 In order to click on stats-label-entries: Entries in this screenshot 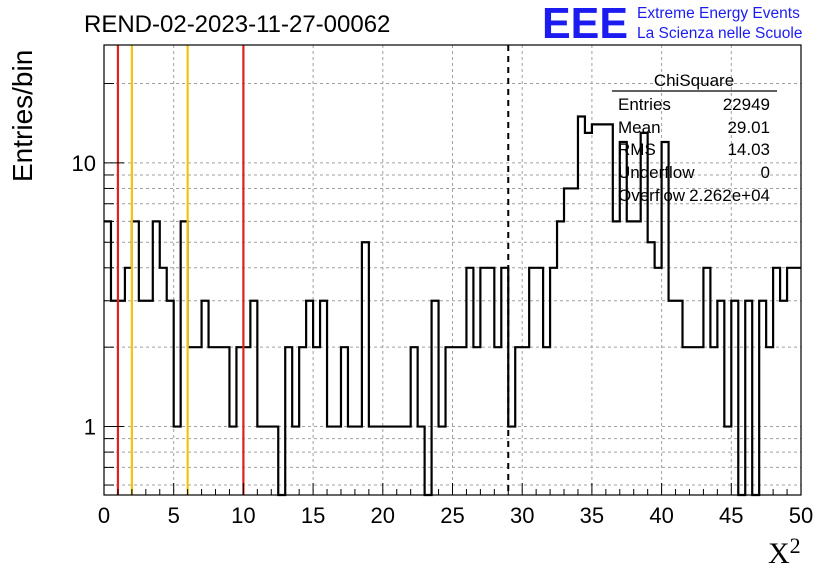, I will do `click(644, 104)`.